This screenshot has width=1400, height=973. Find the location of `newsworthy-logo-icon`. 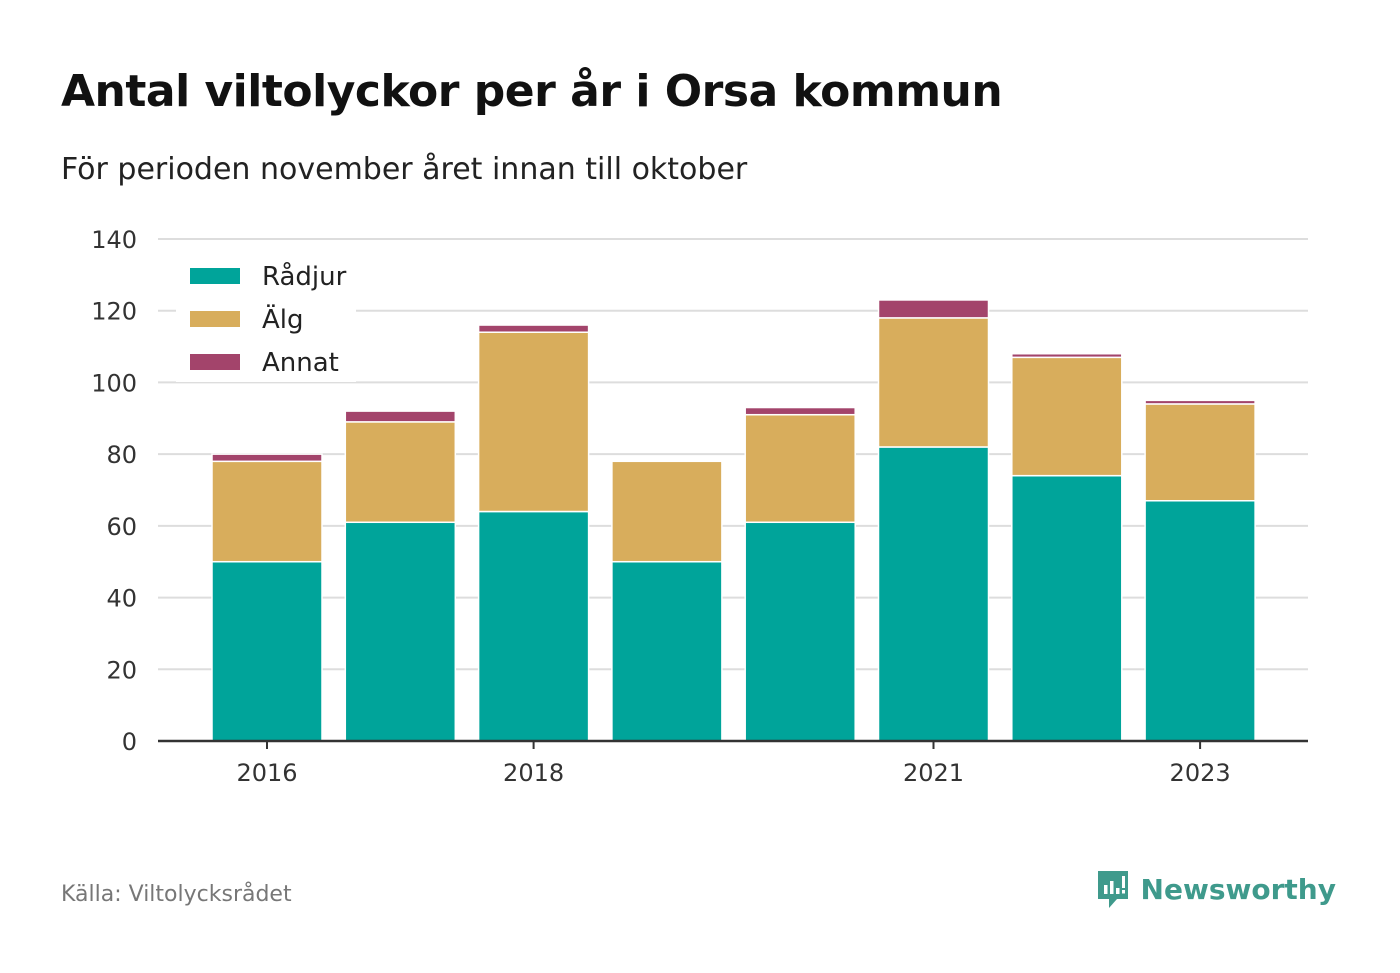

newsworthy-logo-icon is located at coordinates (1112, 889).